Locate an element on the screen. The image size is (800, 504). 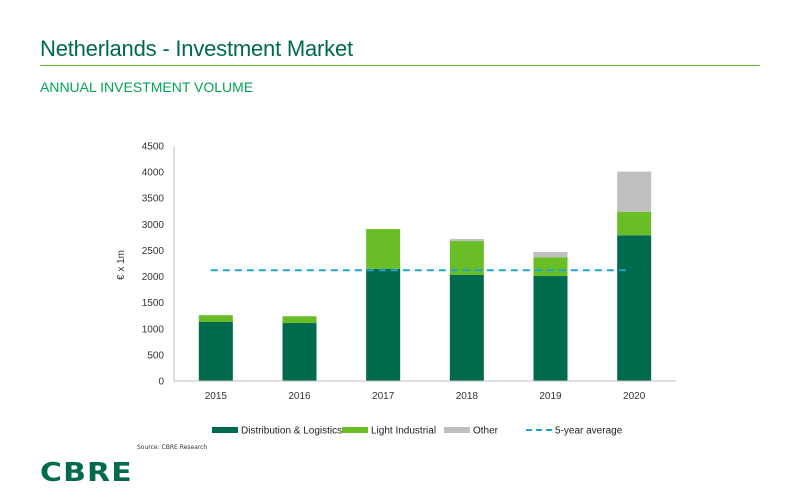
y-tick-label: 1000 is located at coordinates (153, 329).